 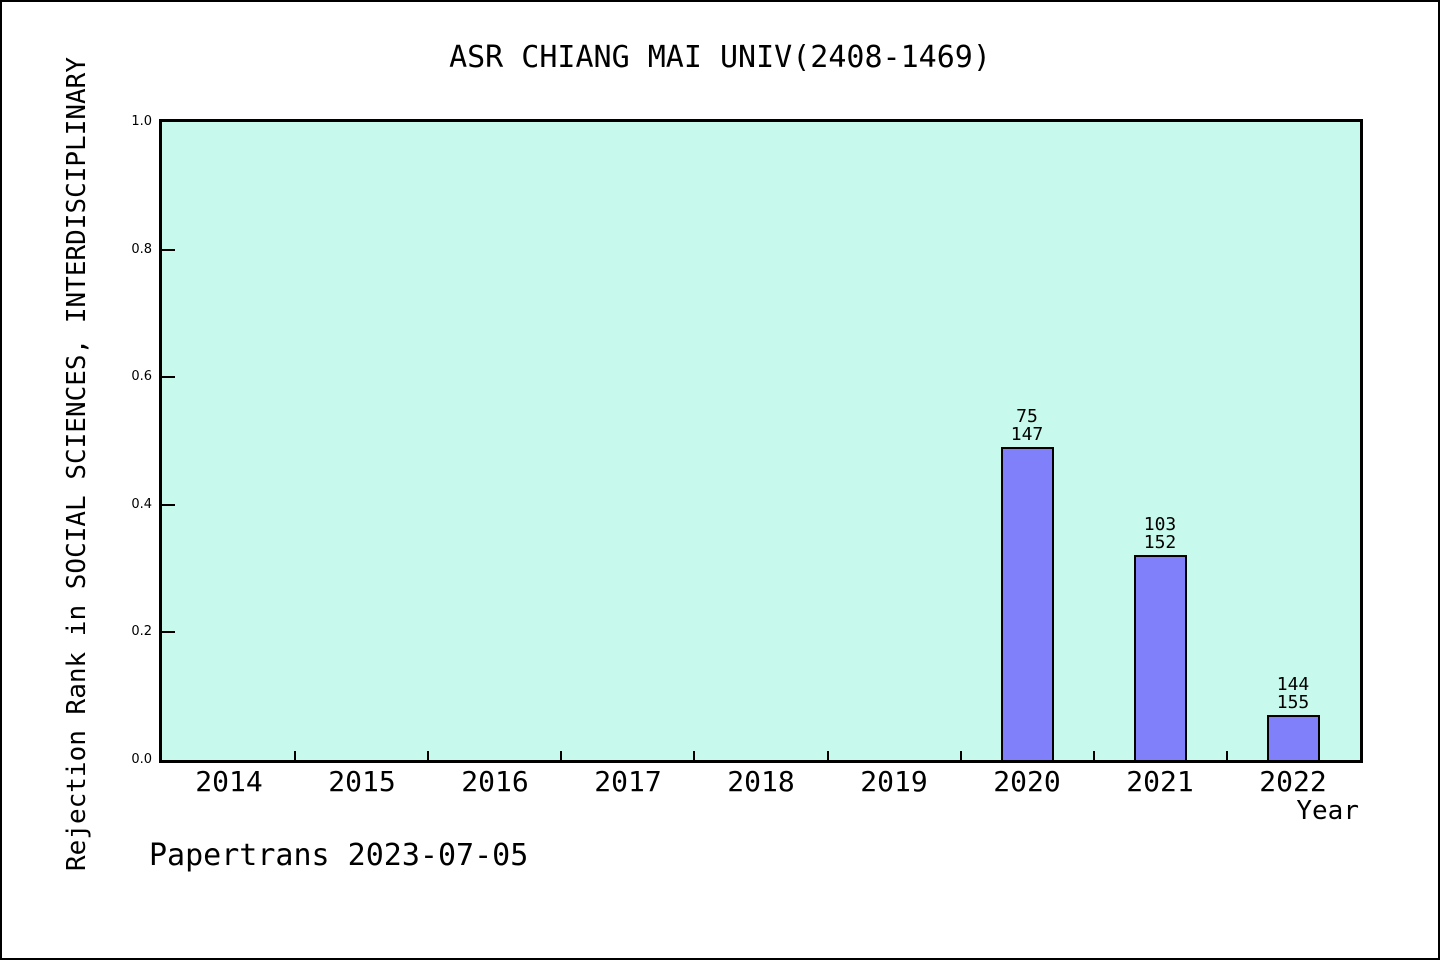 I want to click on x-tick-label: 2022, so click(x=1293, y=781).